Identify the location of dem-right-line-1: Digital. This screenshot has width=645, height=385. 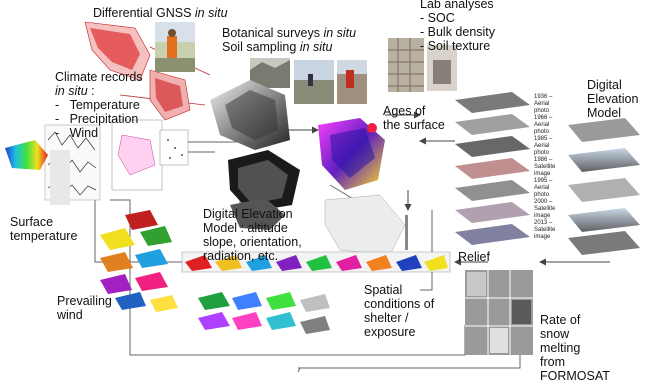
(604, 85).